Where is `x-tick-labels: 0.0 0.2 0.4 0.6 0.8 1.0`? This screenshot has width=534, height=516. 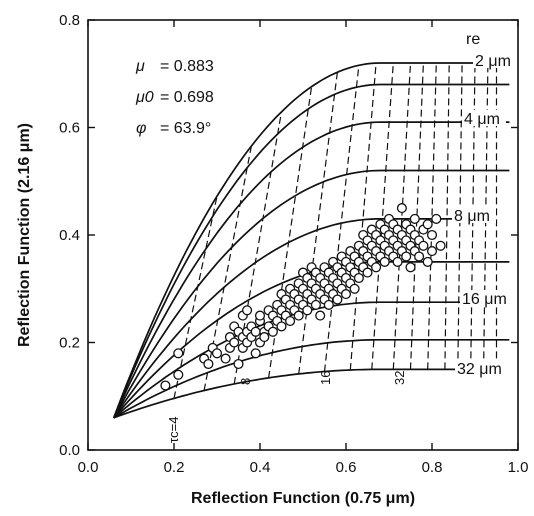 x-tick-labels: 0.0 0.2 0.4 0.6 0.8 1.0 is located at coordinates (303, 467).